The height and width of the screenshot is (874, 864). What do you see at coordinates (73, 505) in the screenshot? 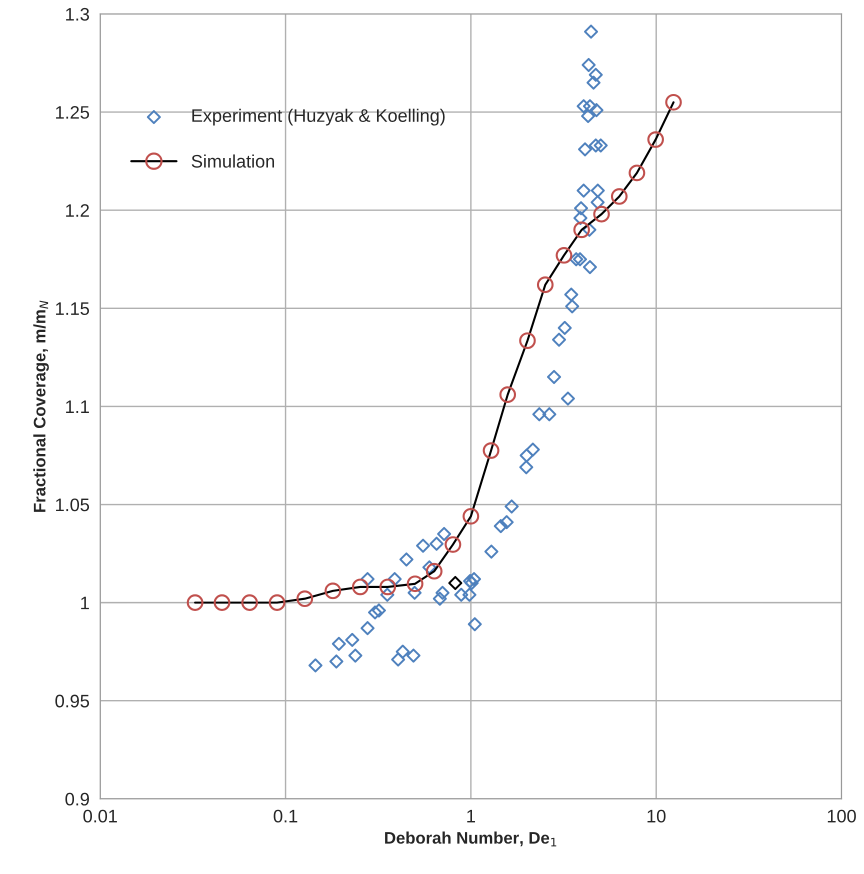
I see `y-tick-label: 1.05` at bounding box center [73, 505].